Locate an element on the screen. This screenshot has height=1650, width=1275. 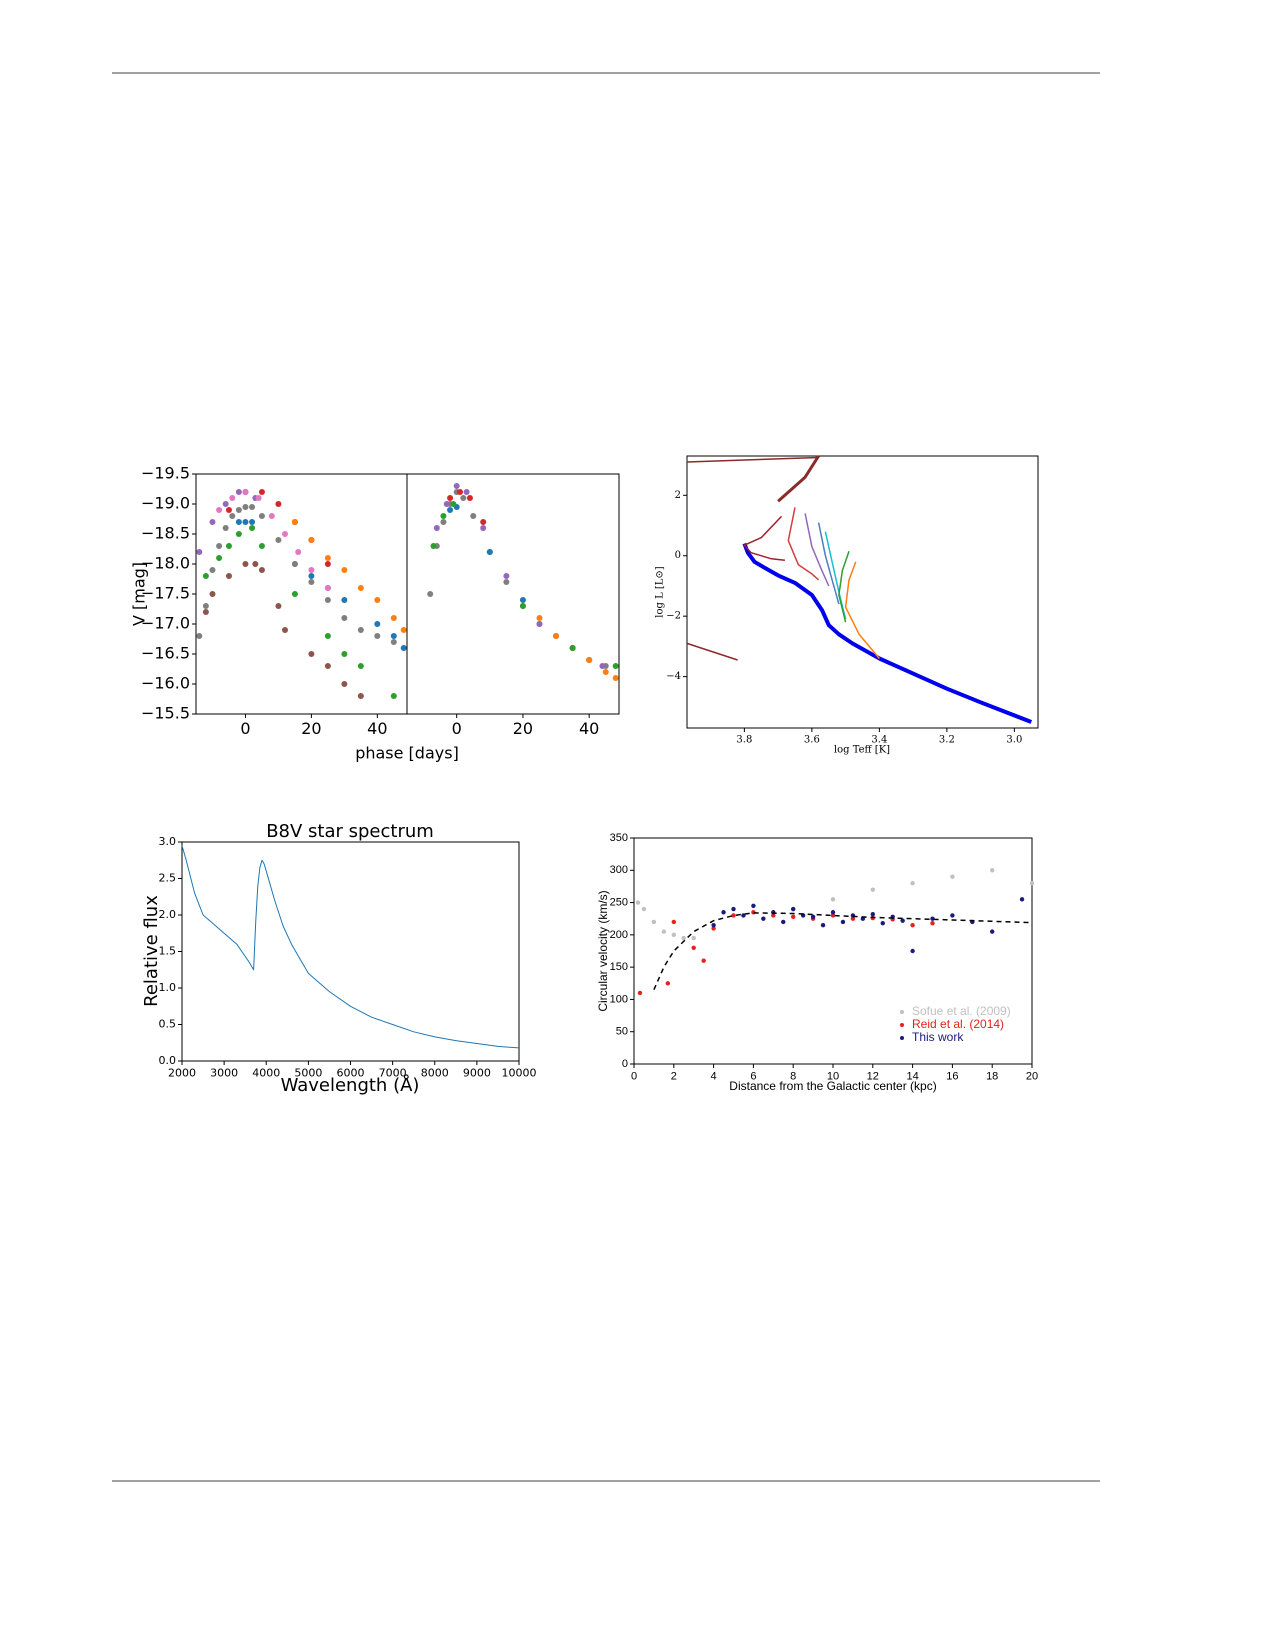
y-tick-label: −18.5 is located at coordinates (165, 533).